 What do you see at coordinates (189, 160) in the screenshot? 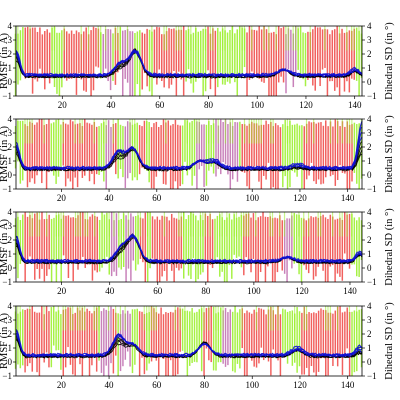
I see `rmsf-series-line` at bounding box center [189, 160].